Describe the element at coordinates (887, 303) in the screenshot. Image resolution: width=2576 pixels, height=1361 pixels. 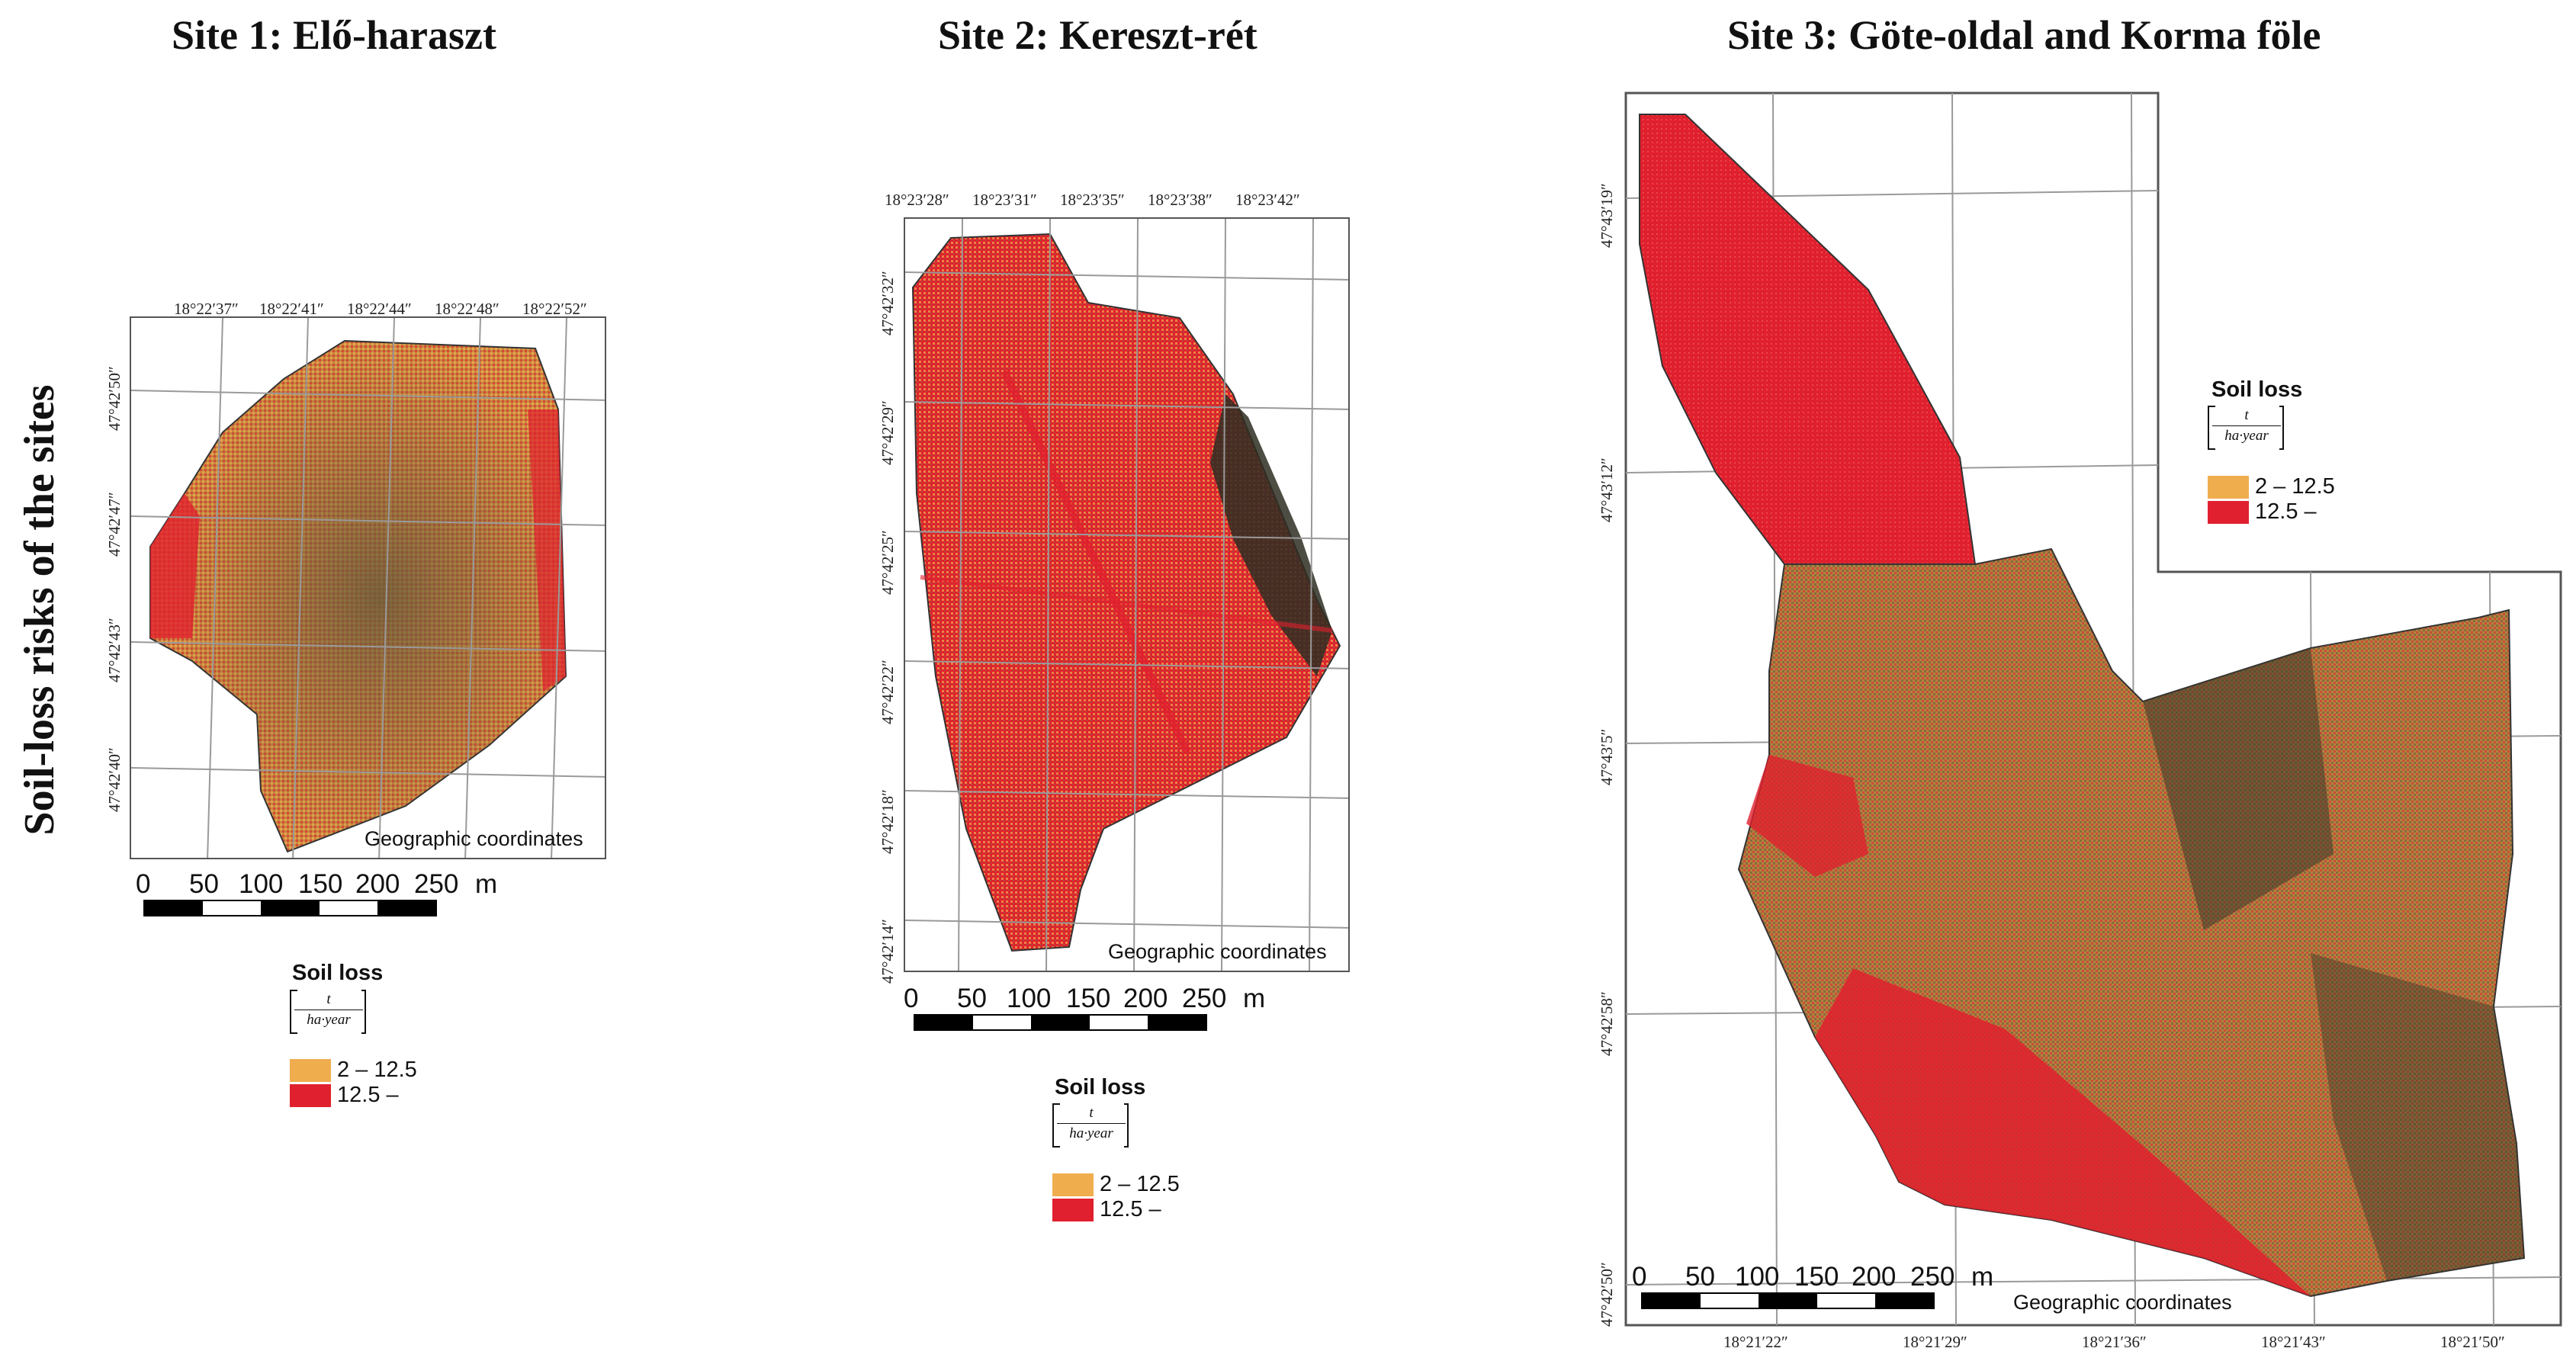
I see `site-2-lat-label-1: 47°42′32″` at that location.